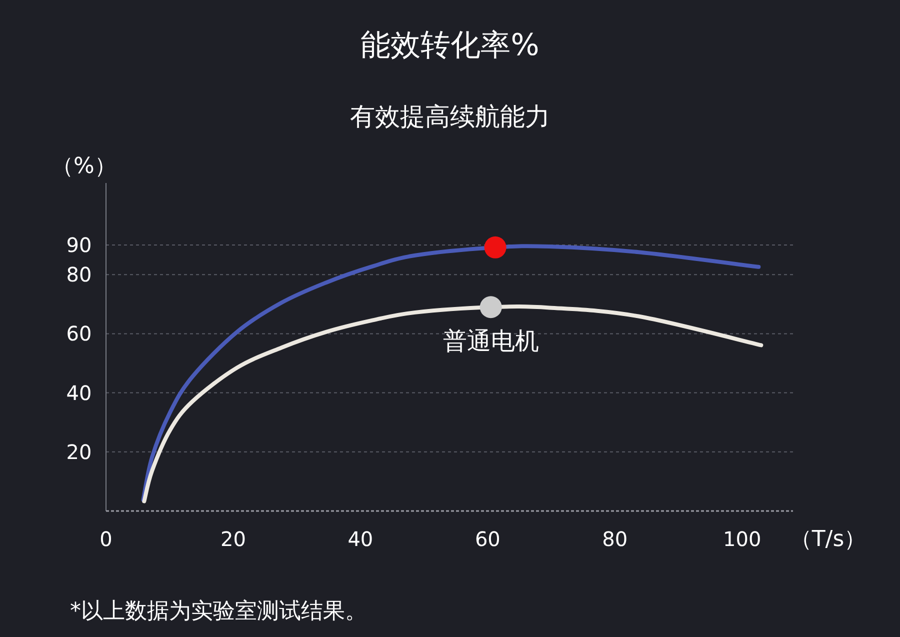 The image size is (900, 637). Describe the element at coordinates (487, 539) in the screenshot. I see `x-tick-label: 60` at that location.